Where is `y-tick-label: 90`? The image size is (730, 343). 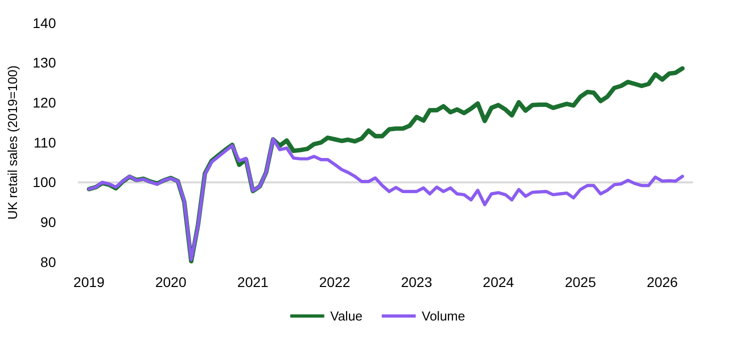 y-tick-label: 90 is located at coordinates (48, 222).